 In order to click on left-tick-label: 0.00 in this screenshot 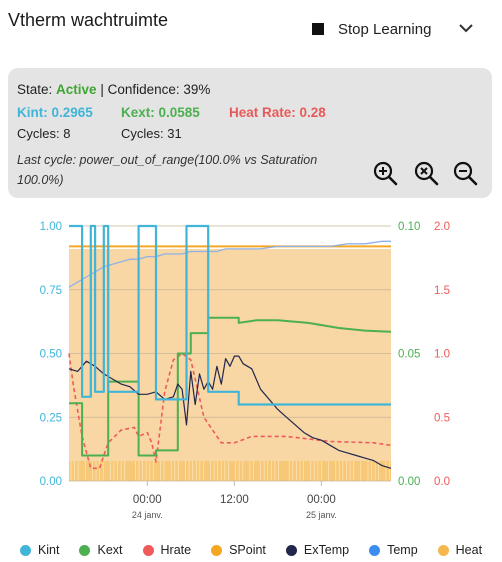, I will do `click(51, 482)`.